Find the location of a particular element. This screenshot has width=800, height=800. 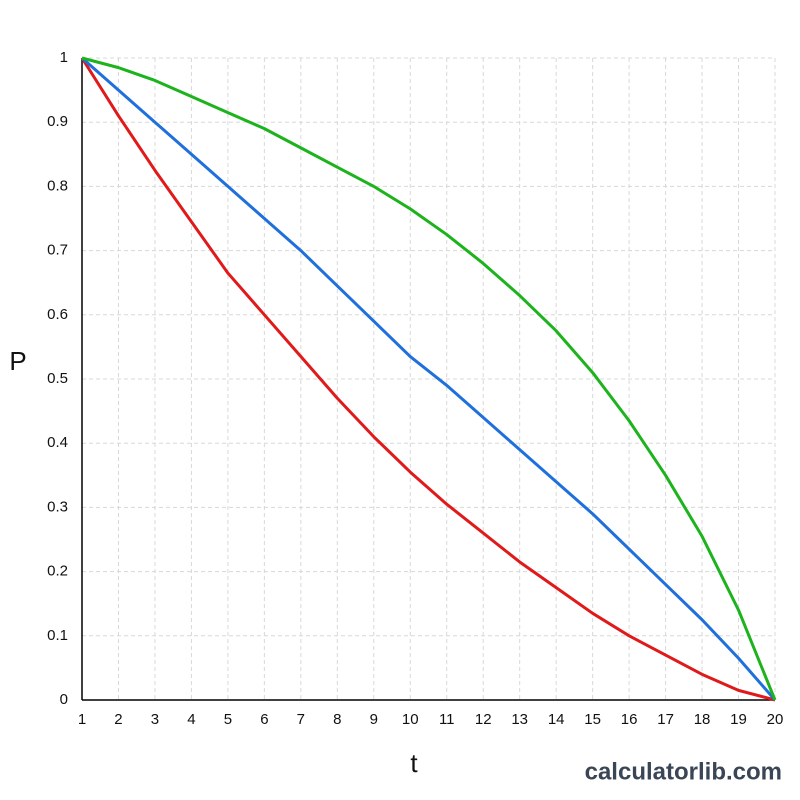

y-tick-label: 0.2 is located at coordinates (57, 571).